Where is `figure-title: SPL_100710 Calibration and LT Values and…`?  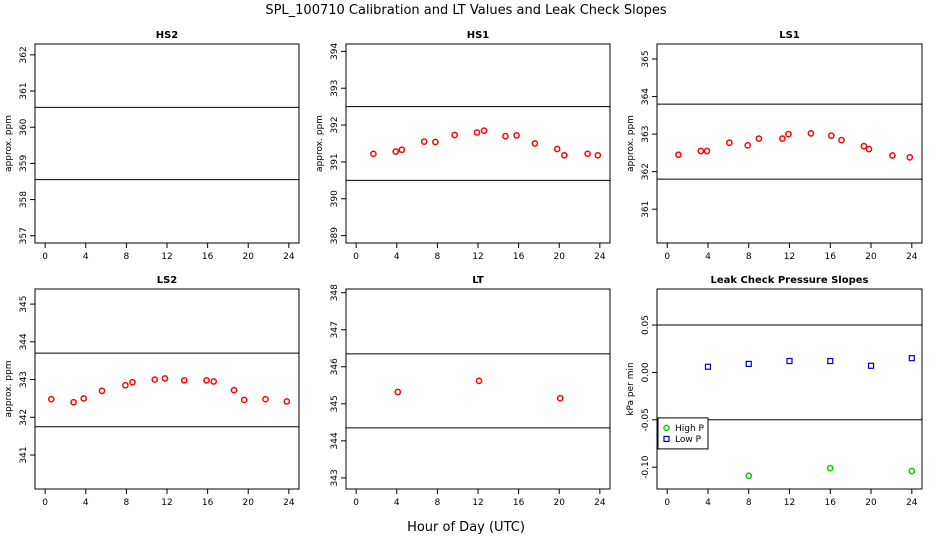 figure-title: SPL_100710 Calibration and LT Values and… is located at coordinates (466, 10).